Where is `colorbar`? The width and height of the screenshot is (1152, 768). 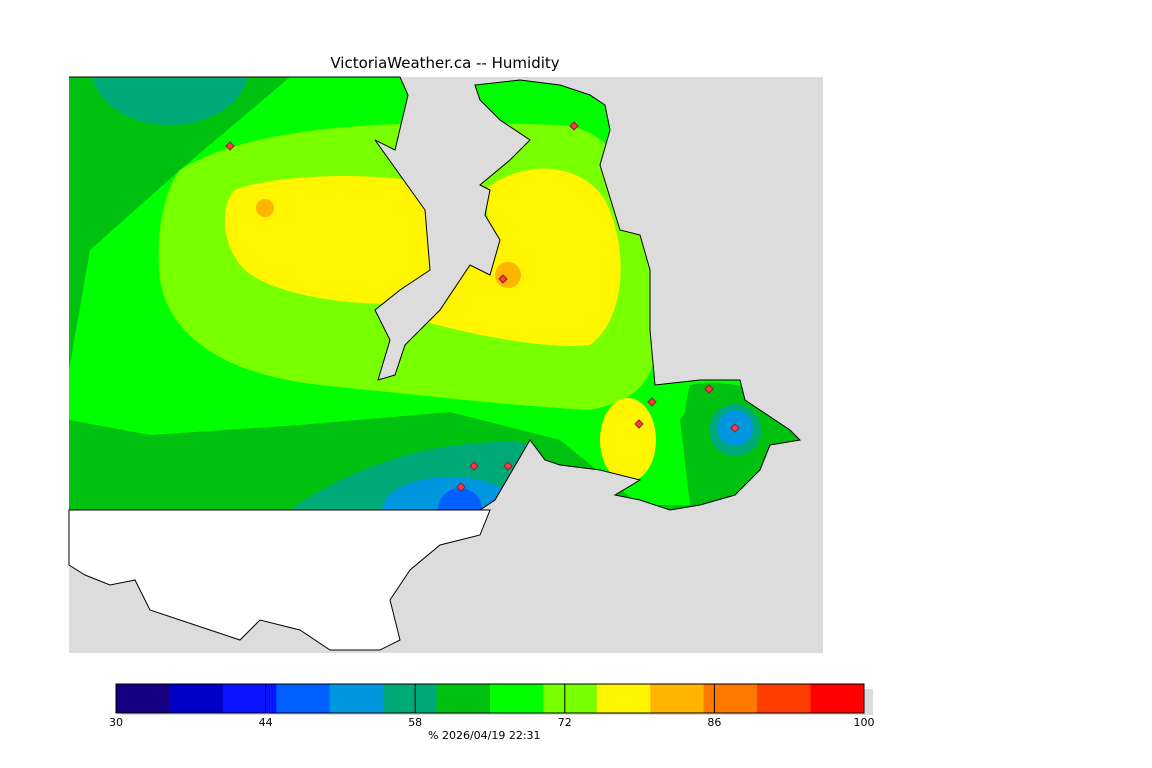
colorbar is located at coordinates (490, 698).